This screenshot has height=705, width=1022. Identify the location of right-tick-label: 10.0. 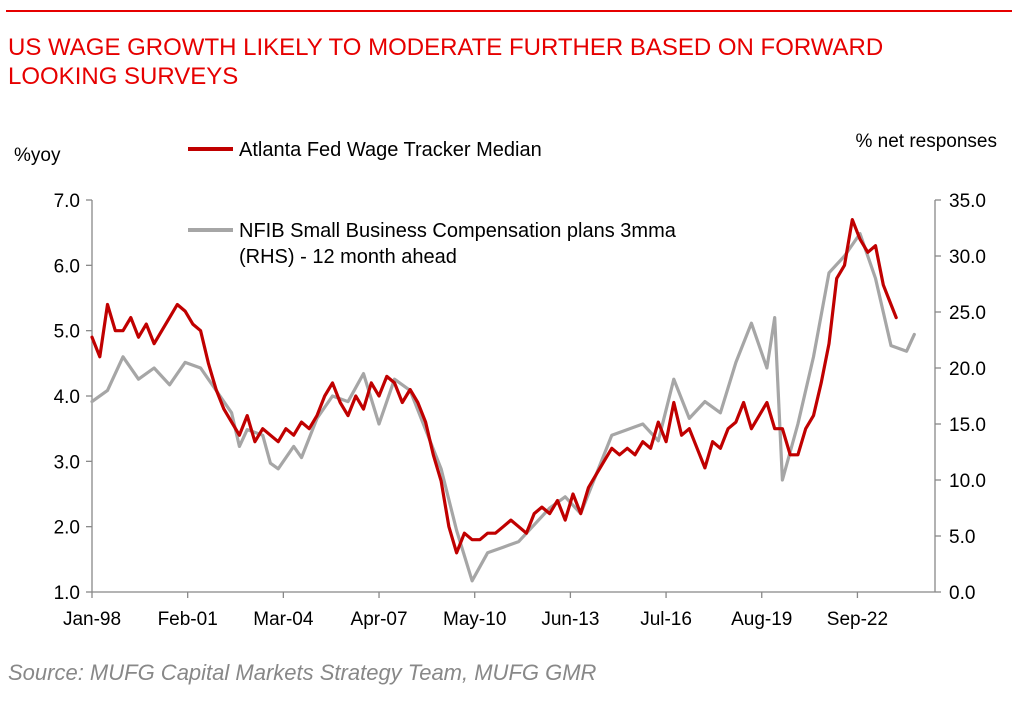
(967, 481).